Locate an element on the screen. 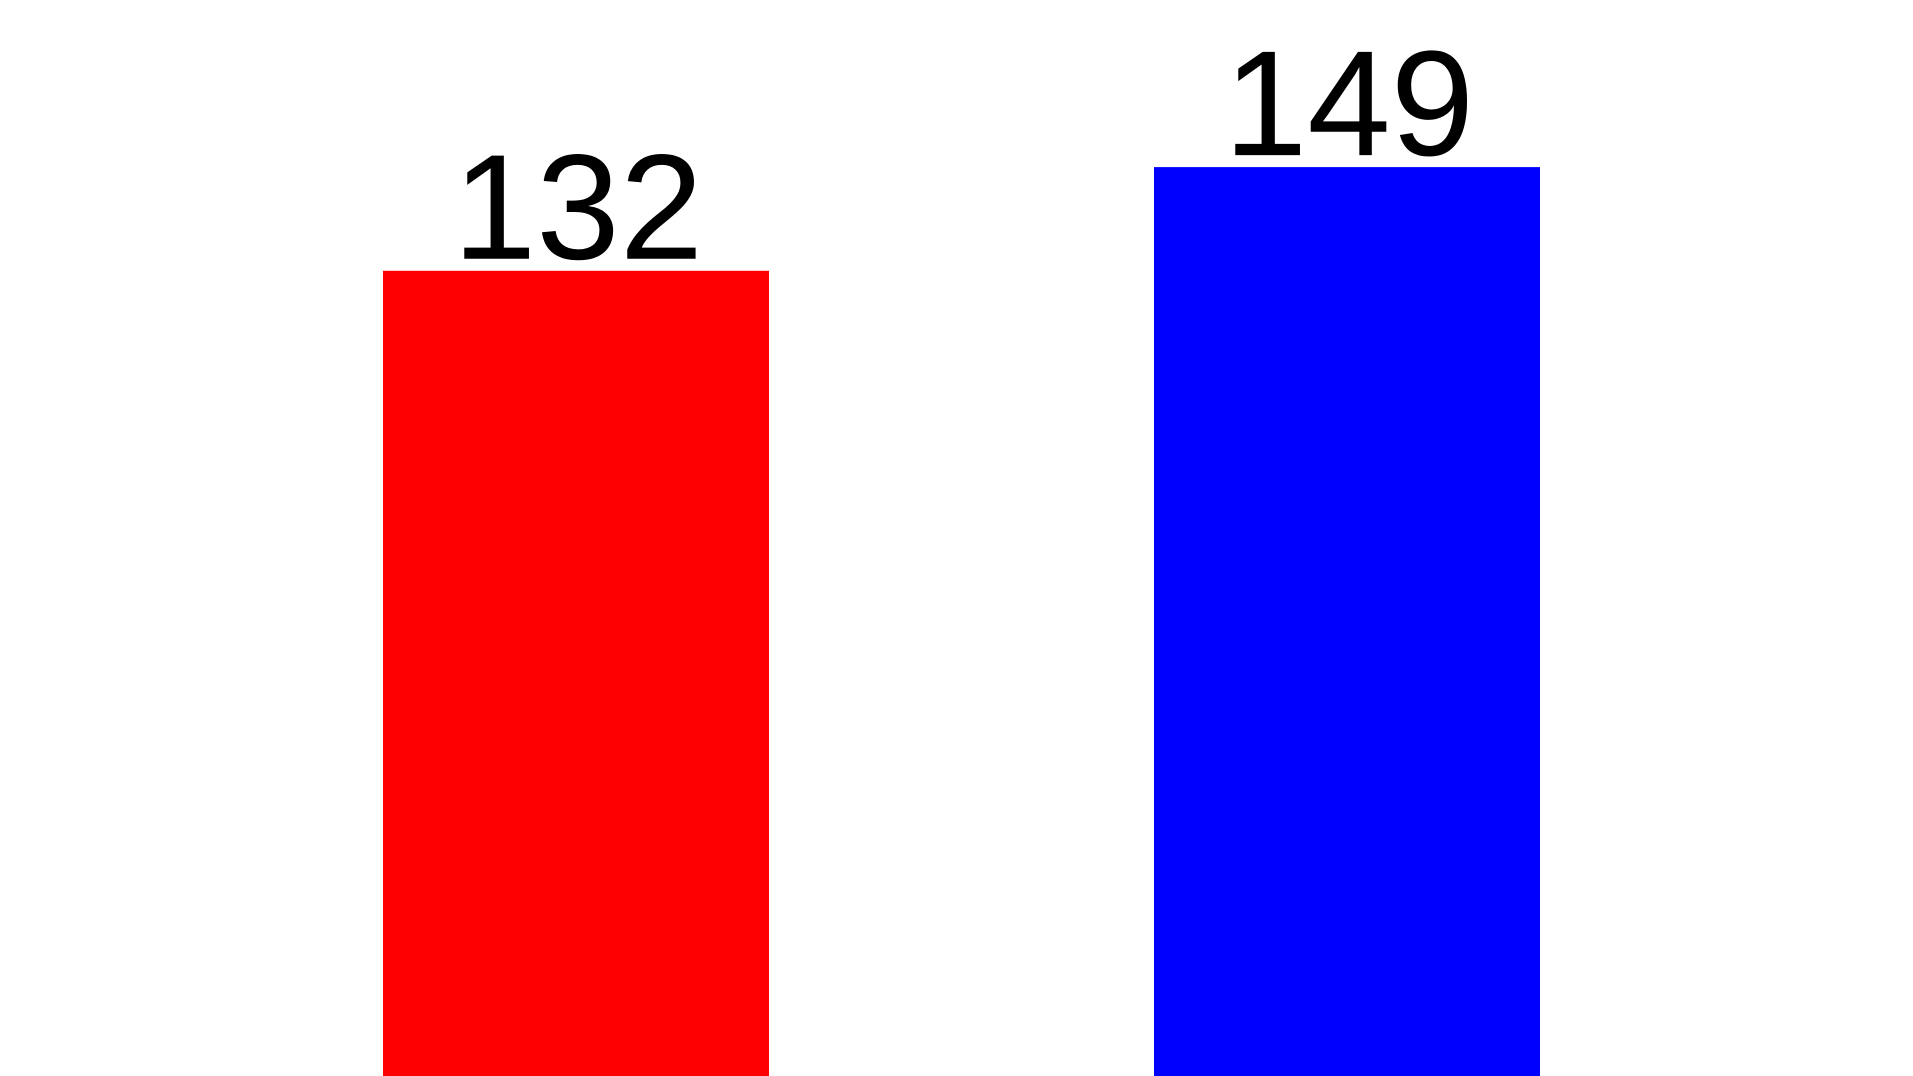 This screenshot has width=1913, height=1076. data-labels-layer: 132 149 is located at coordinates (963, 155).